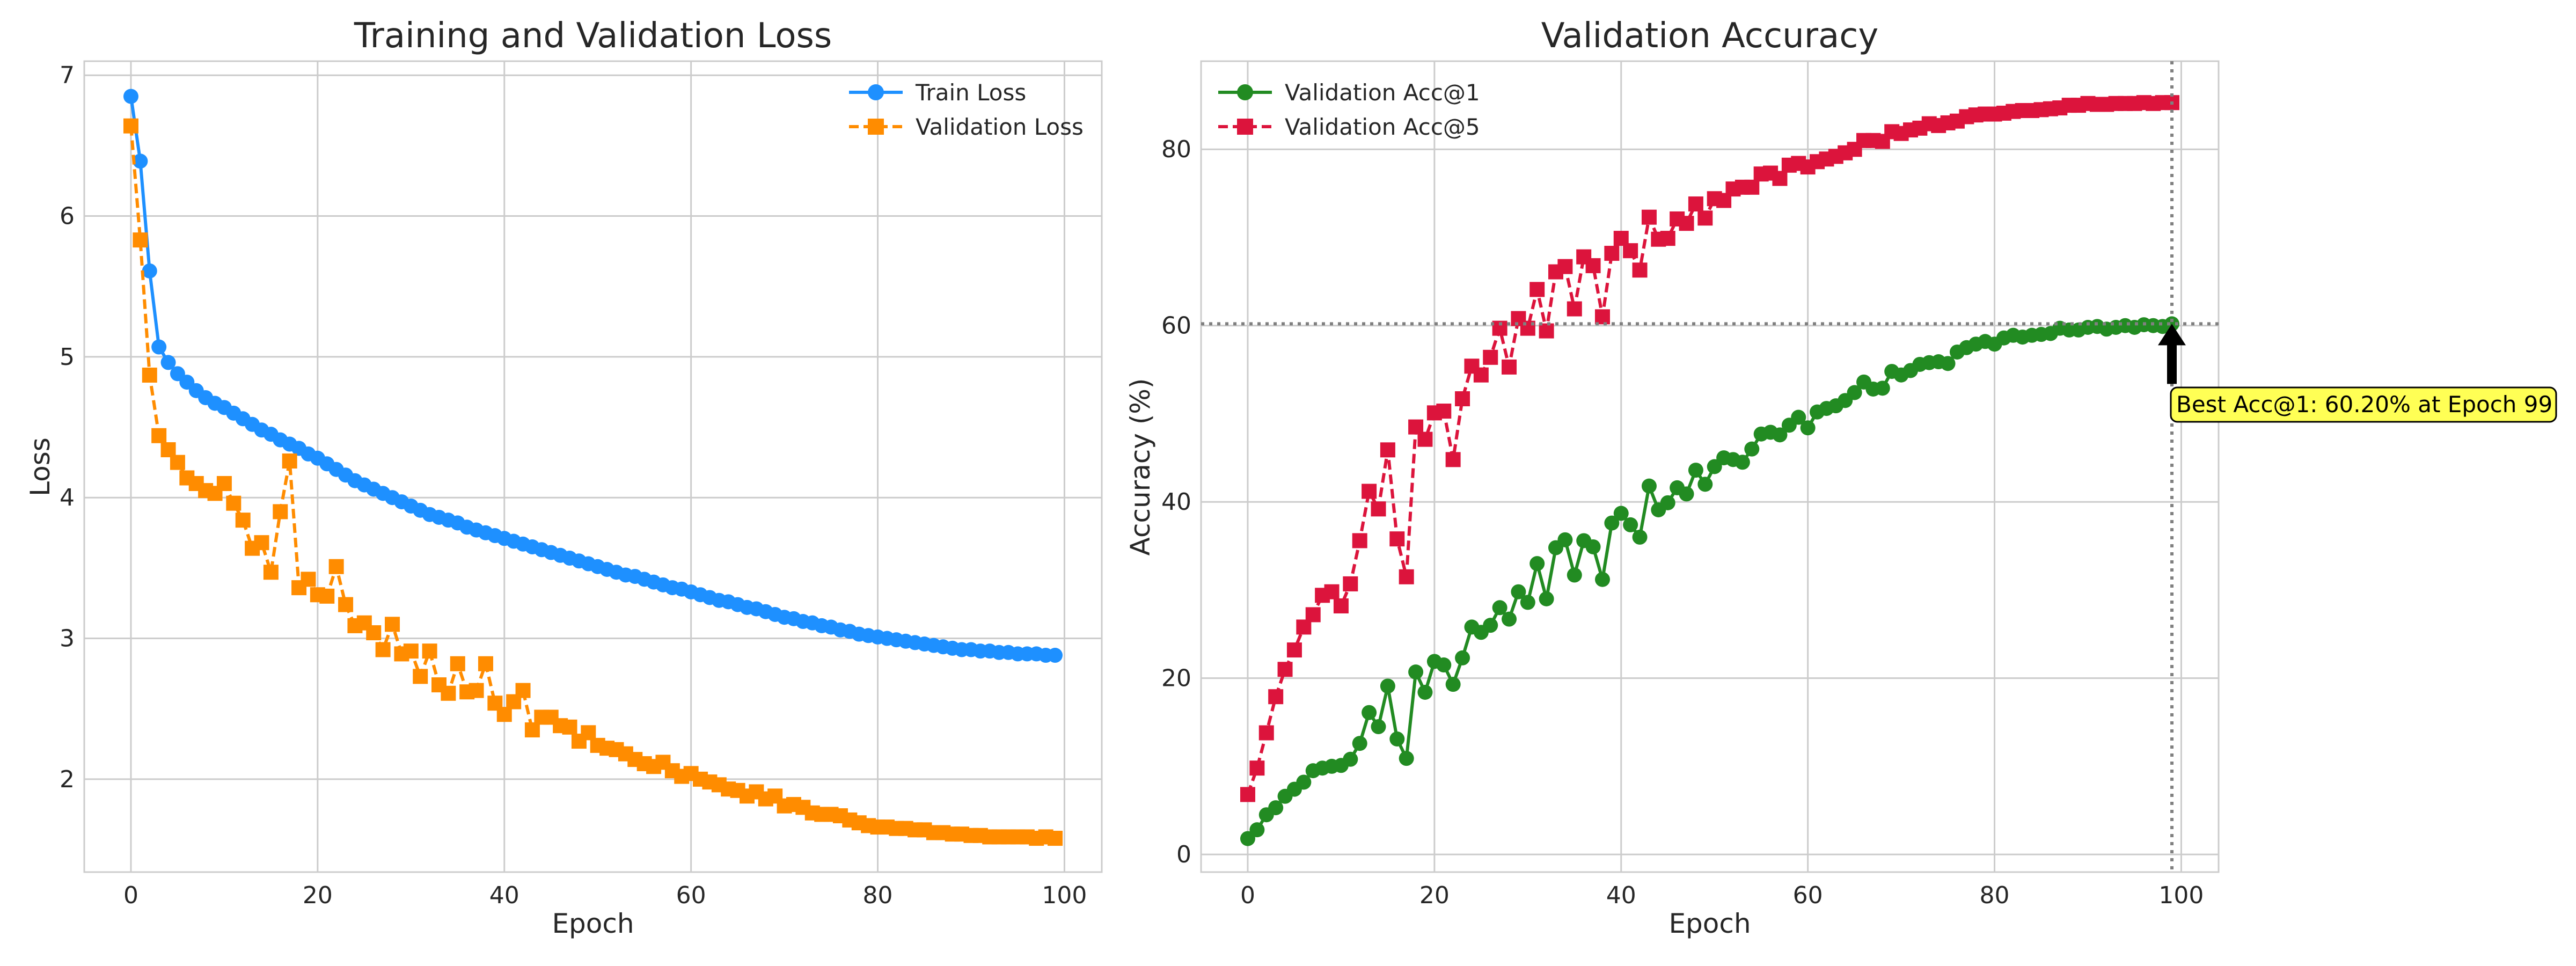 The height and width of the screenshot is (966, 2576). What do you see at coordinates (876, 127) in the screenshot?
I see `legend-validation-loss-marker` at bounding box center [876, 127].